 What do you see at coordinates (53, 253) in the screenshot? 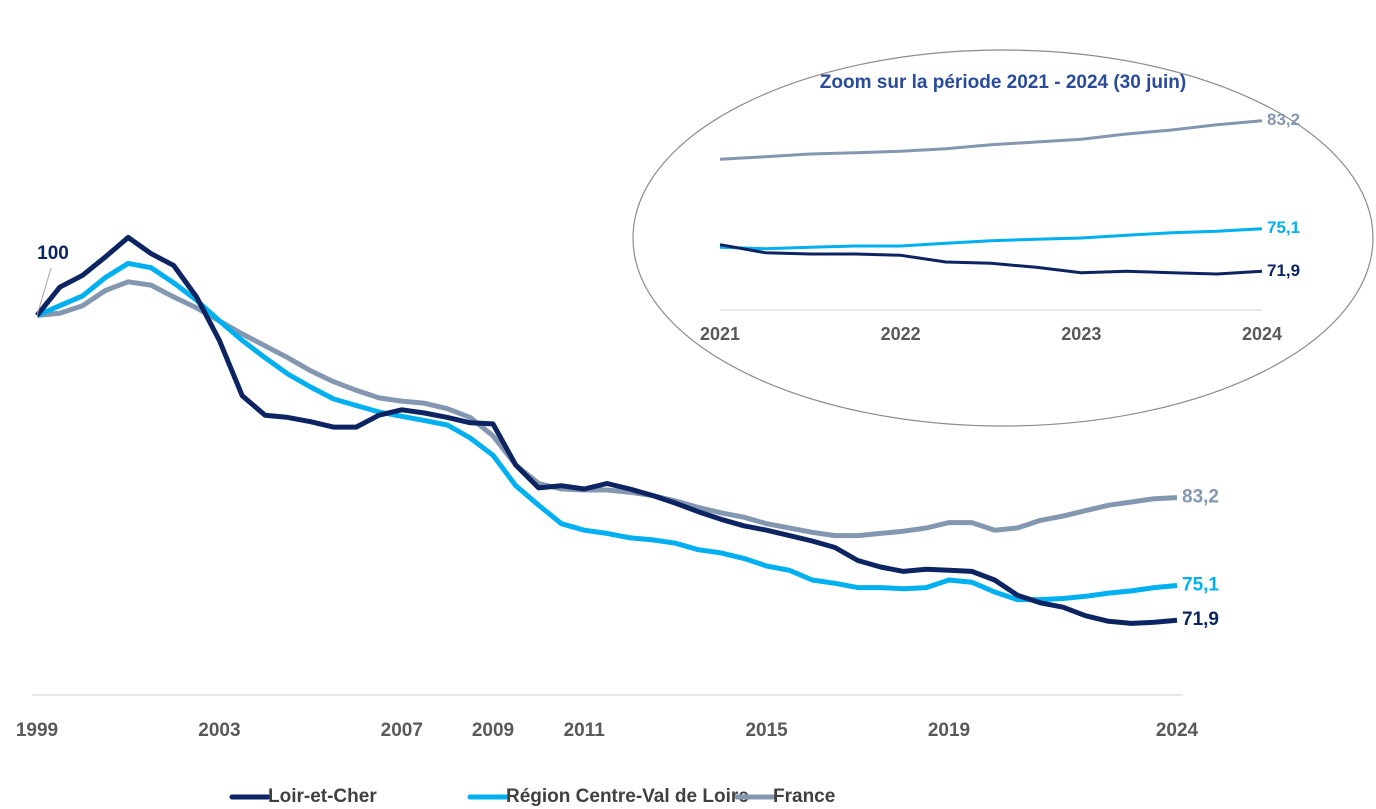
I see `start-label: 100` at bounding box center [53, 253].